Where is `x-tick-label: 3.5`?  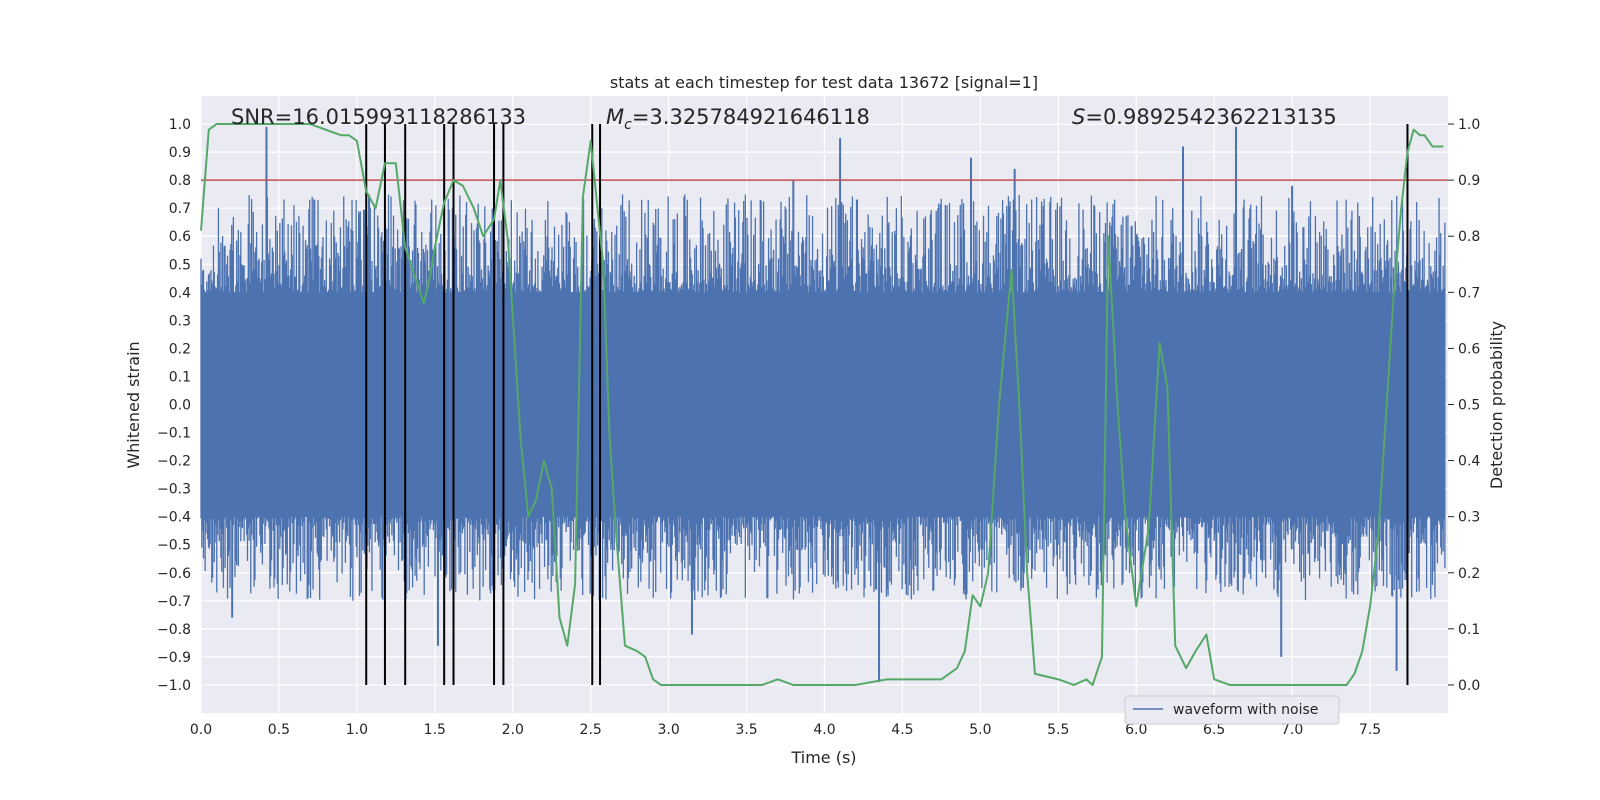 x-tick-label: 3.5 is located at coordinates (746, 730).